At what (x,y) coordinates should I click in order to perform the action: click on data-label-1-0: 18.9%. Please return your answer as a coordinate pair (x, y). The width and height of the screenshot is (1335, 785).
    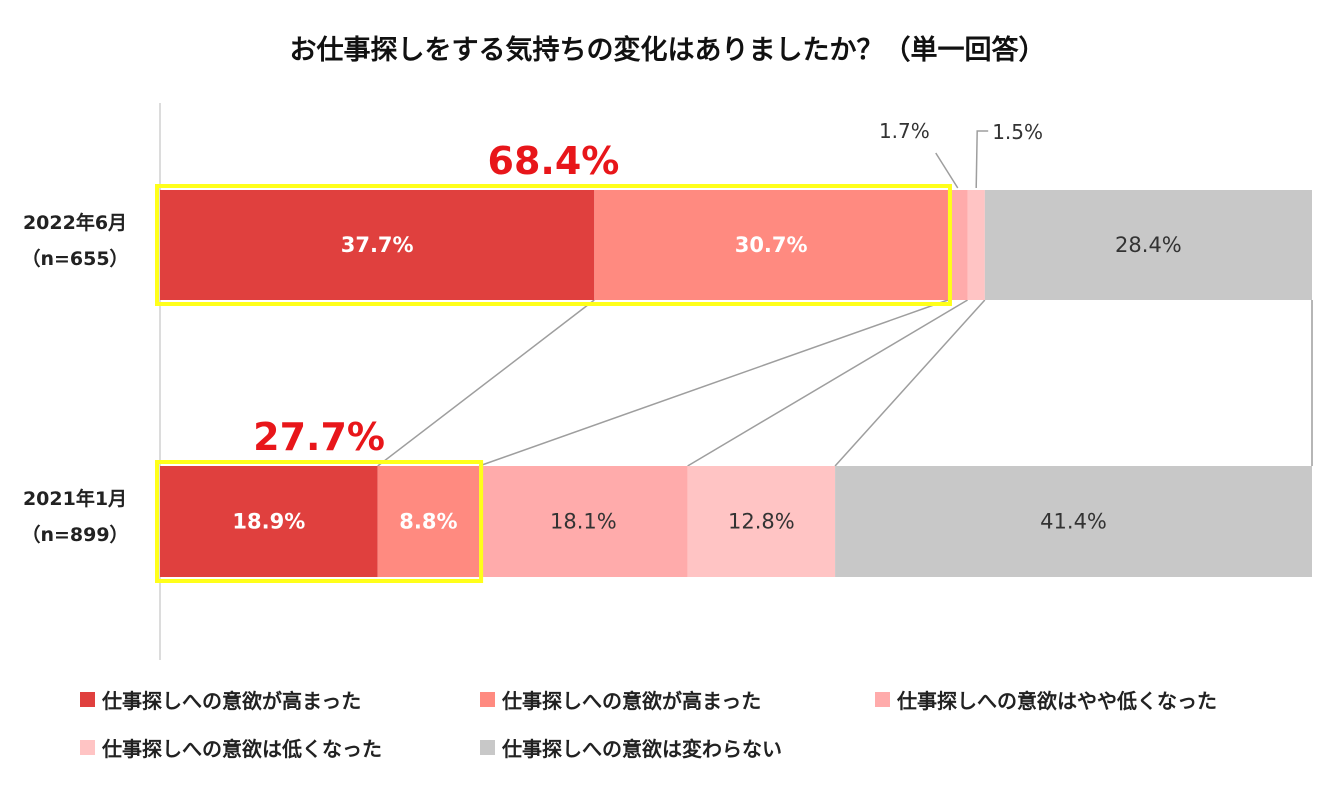
    Looking at the image, I should click on (268, 522).